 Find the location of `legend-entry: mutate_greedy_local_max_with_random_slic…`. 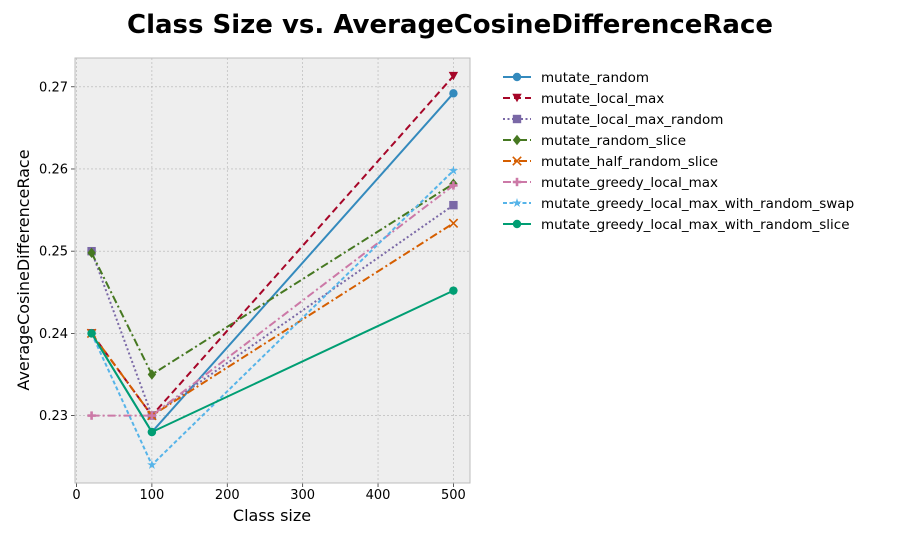

legend-entry: mutate_greedy_local_max_with_random_slic… is located at coordinates (676, 225).